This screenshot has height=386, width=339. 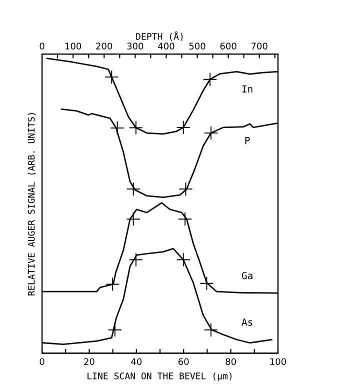 What do you see at coordinates (32, 204) in the screenshot?
I see `y-axis-title: RELATIVE AUGER SIGNAL (ARB. UNITS)` at bounding box center [32, 204].